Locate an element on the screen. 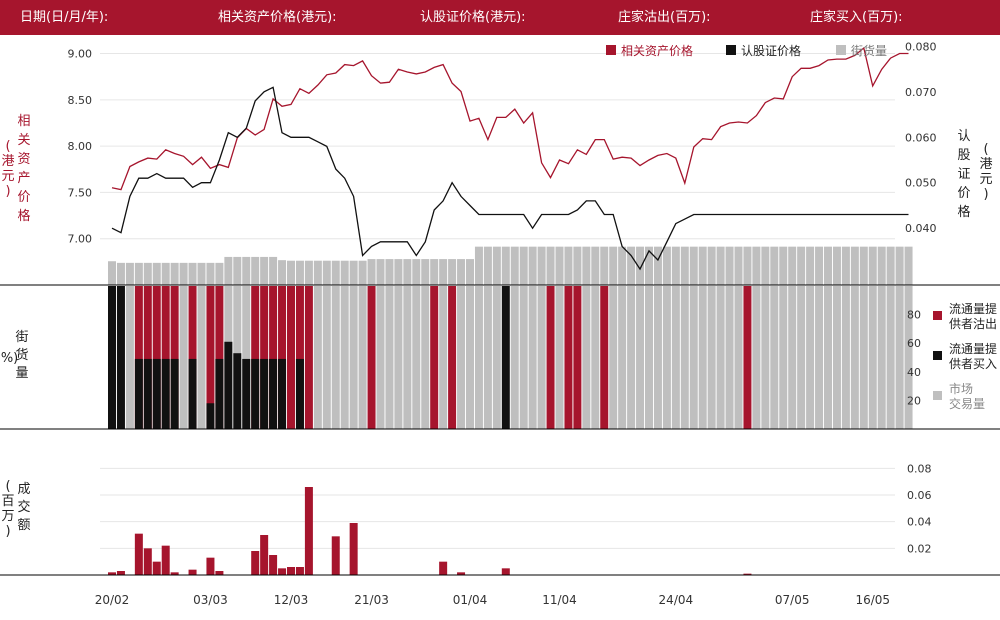  bot-y-axis-title: 交 is located at coordinates (23, 507).